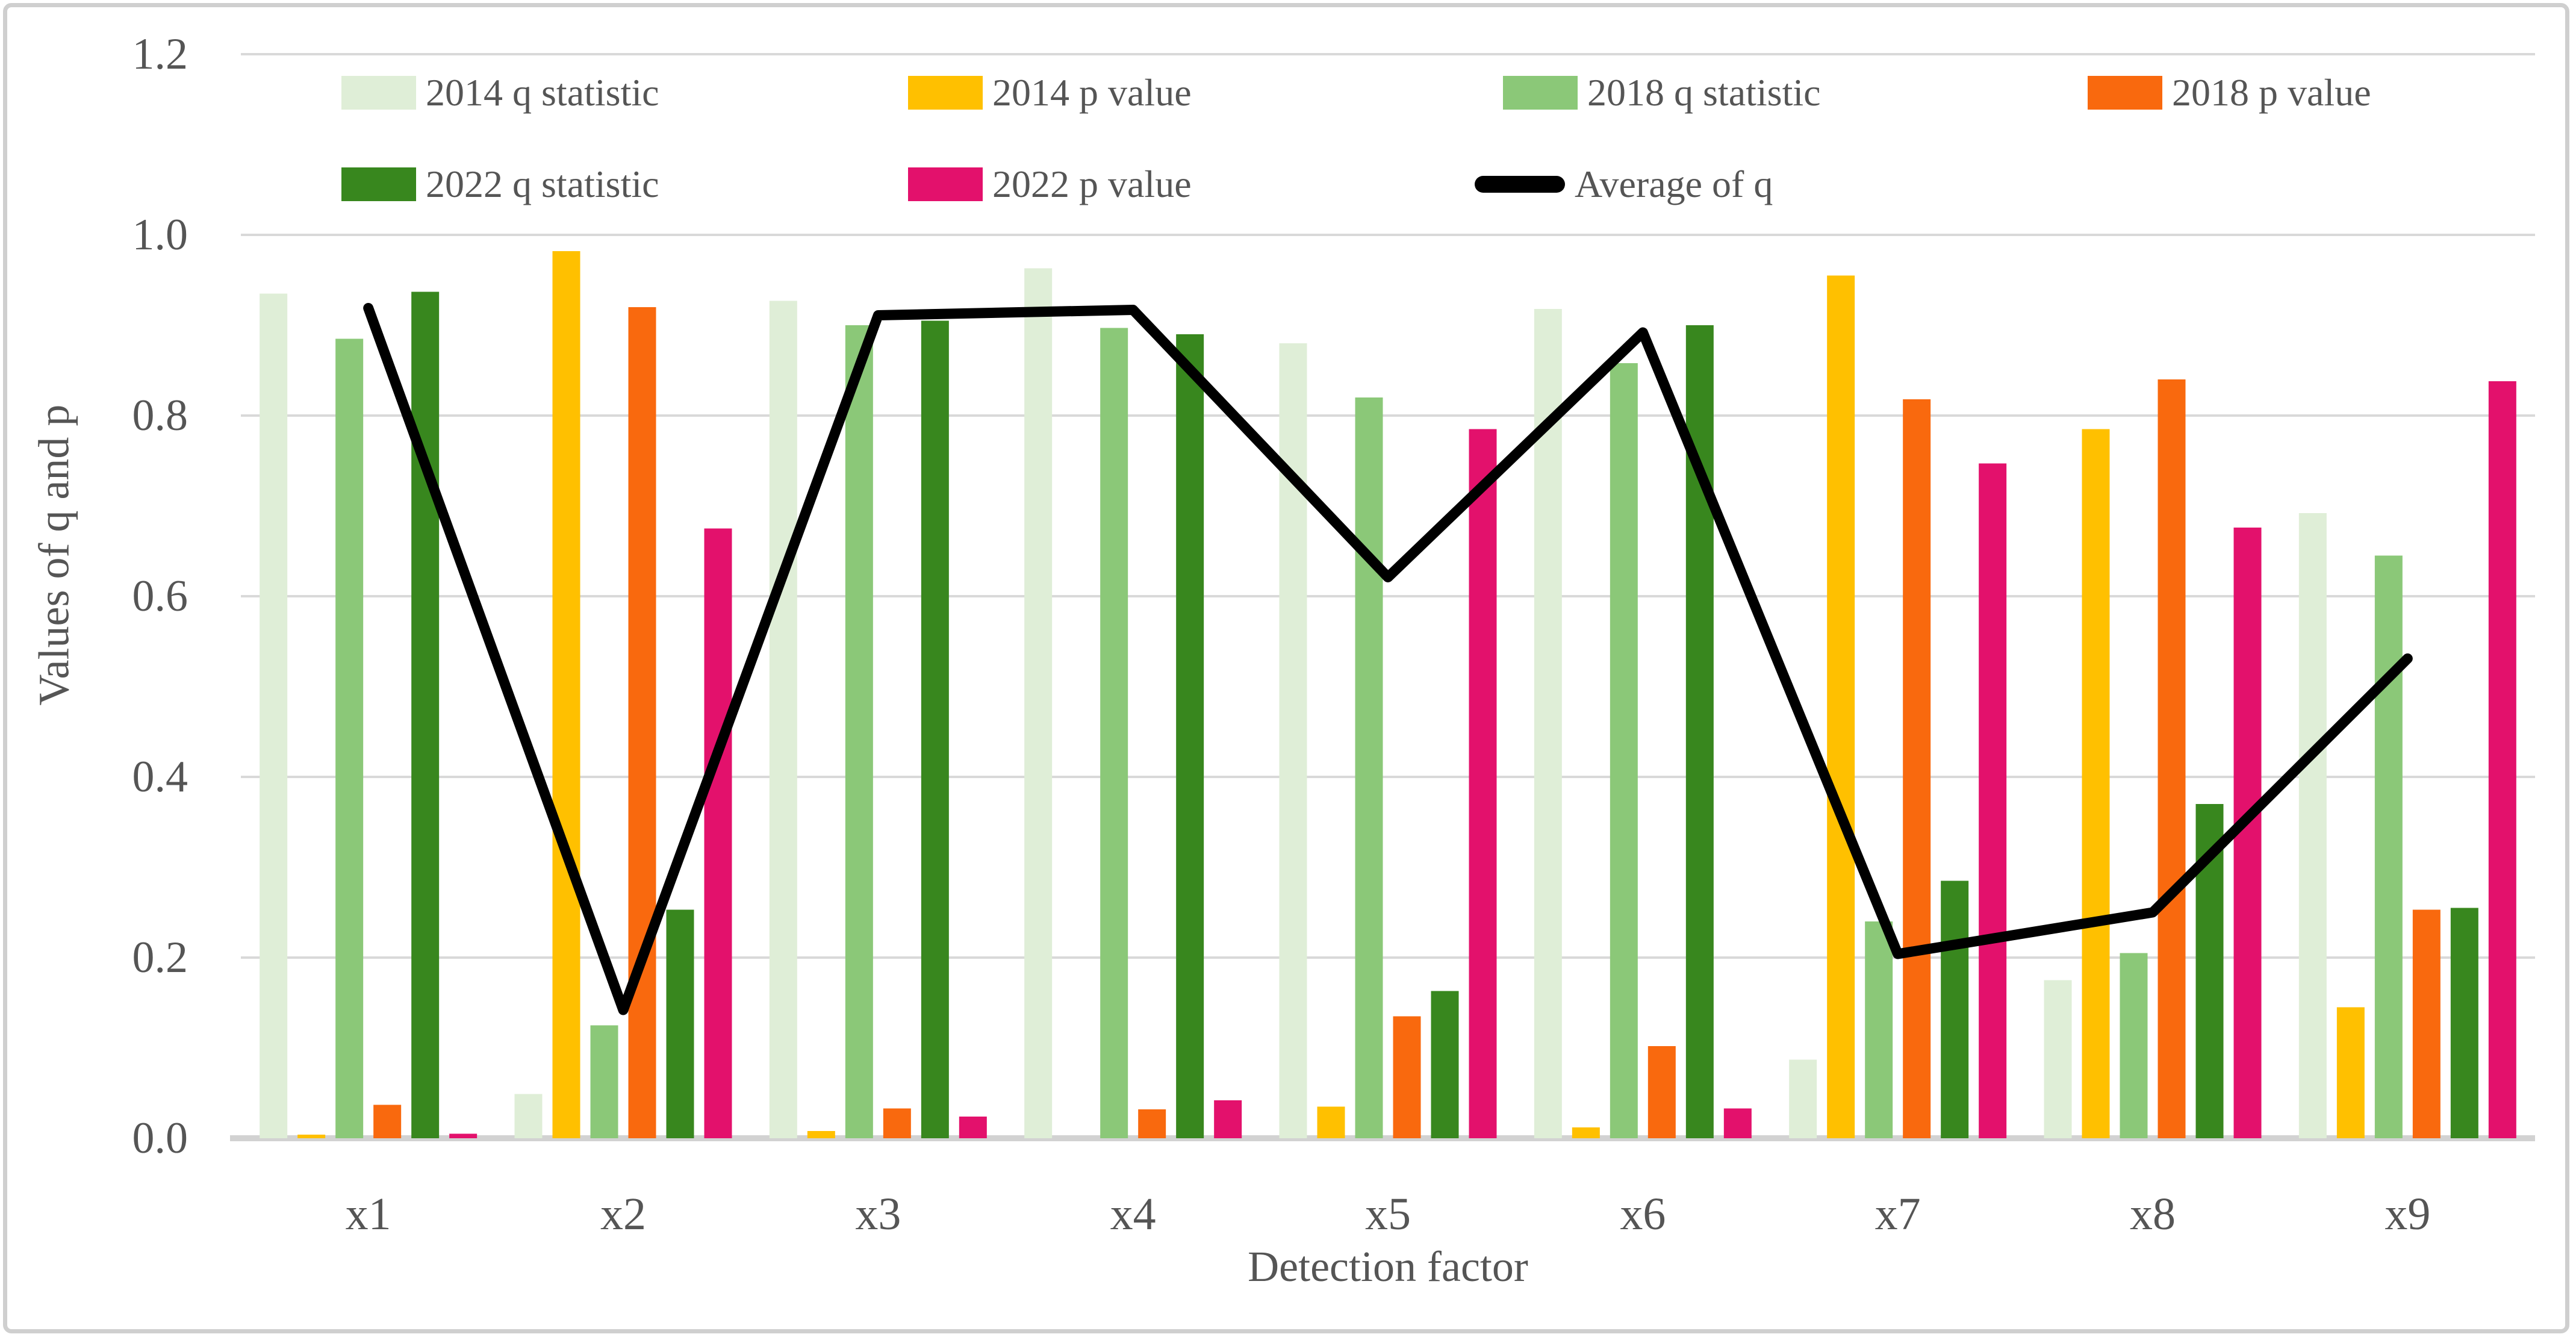 The width and height of the screenshot is (2576, 1340). I want to click on x-tick-label: x6, so click(1643, 1214).